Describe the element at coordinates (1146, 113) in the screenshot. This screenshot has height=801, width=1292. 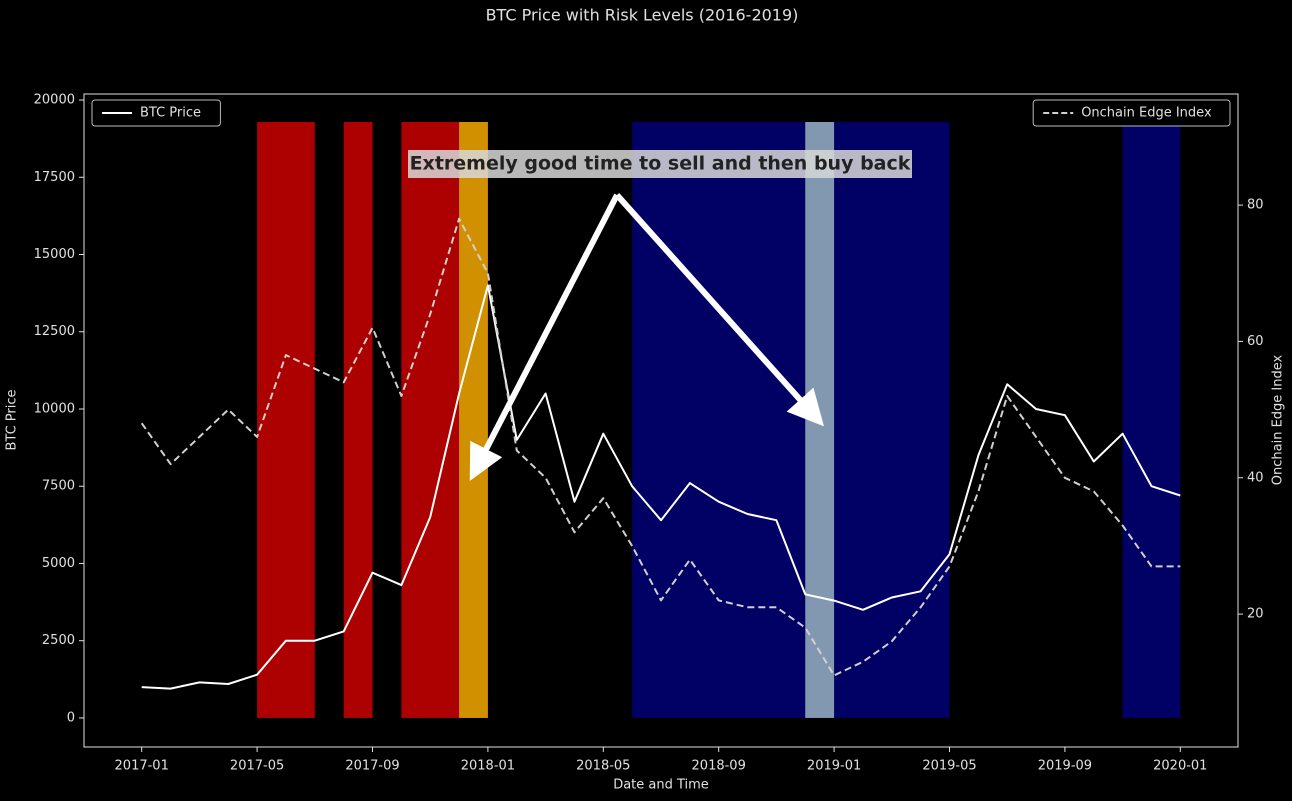
I see `legend-label: Onchain Edge Index` at that location.